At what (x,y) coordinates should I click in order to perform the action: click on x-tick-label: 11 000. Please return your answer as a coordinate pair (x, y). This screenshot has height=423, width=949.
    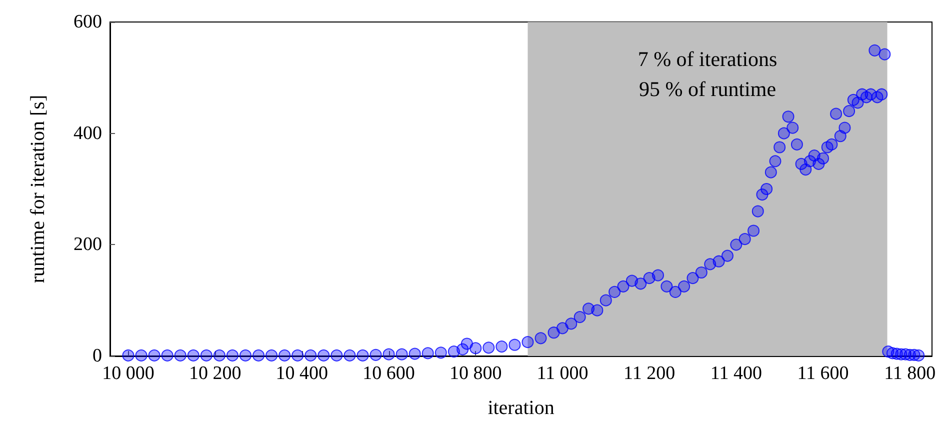
    Looking at the image, I should click on (562, 373).